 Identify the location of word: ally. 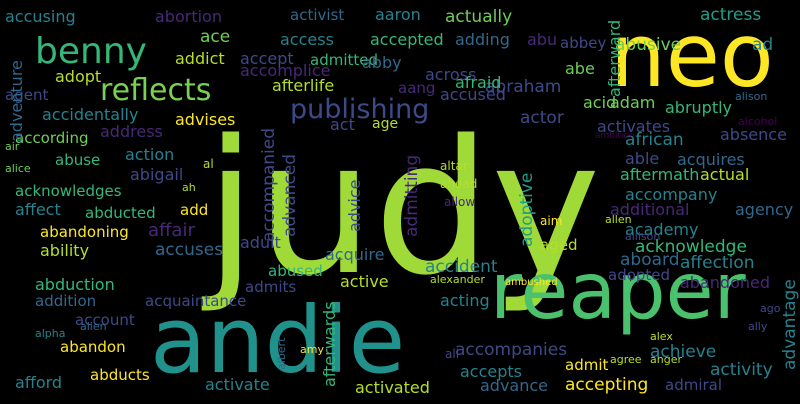
(758, 326).